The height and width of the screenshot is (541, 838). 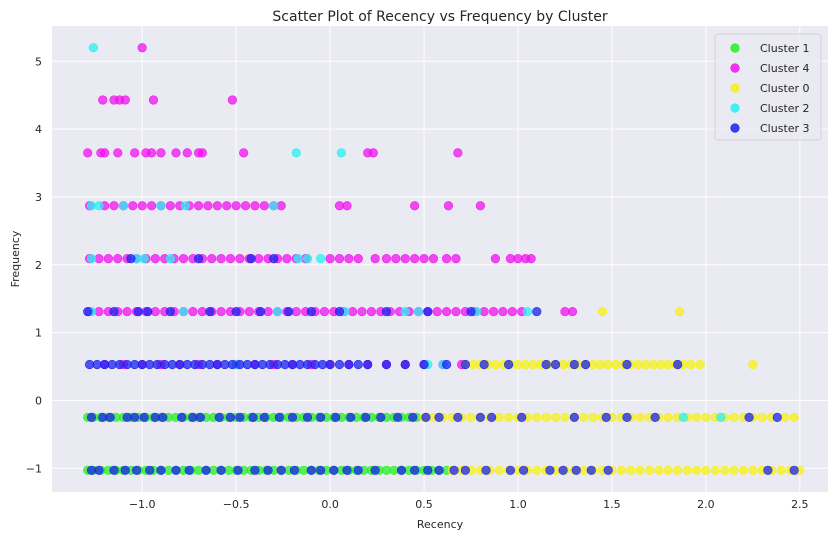 I want to click on legend-label: Cluster 4, so click(x=785, y=68).